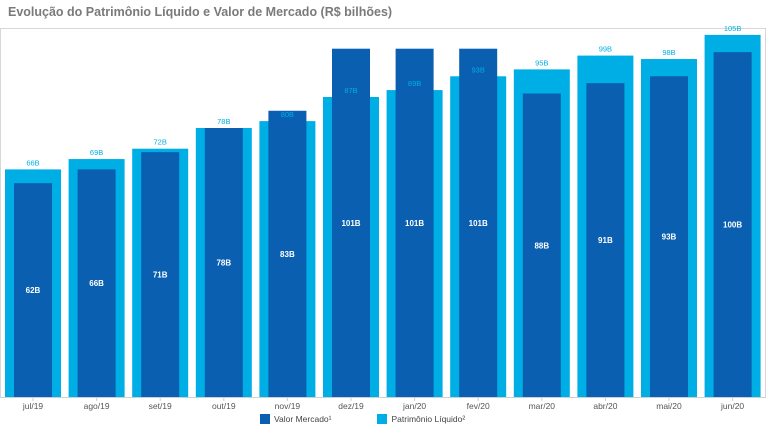 The width and height of the screenshot is (770, 431). I want to click on legend-label-patrimonio-liquido: Patrimônio Líquido², so click(428, 419).